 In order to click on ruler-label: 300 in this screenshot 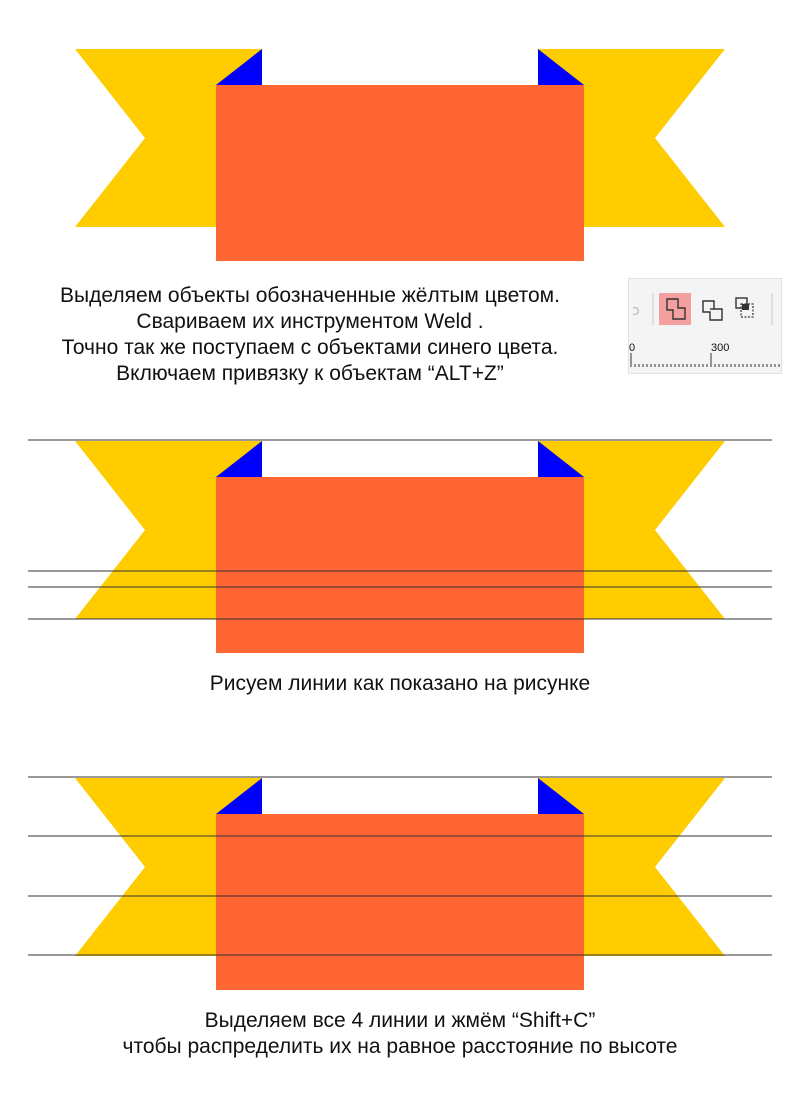, I will do `click(720, 348)`.